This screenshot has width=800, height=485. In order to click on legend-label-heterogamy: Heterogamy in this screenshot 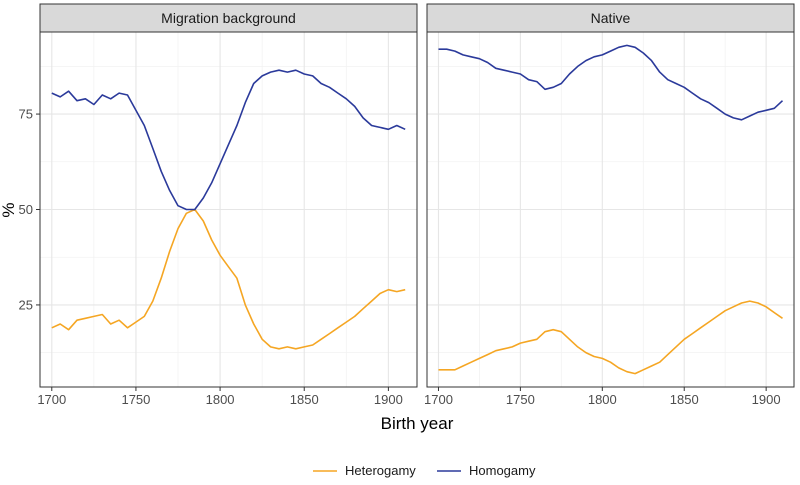, I will do `click(380, 470)`.